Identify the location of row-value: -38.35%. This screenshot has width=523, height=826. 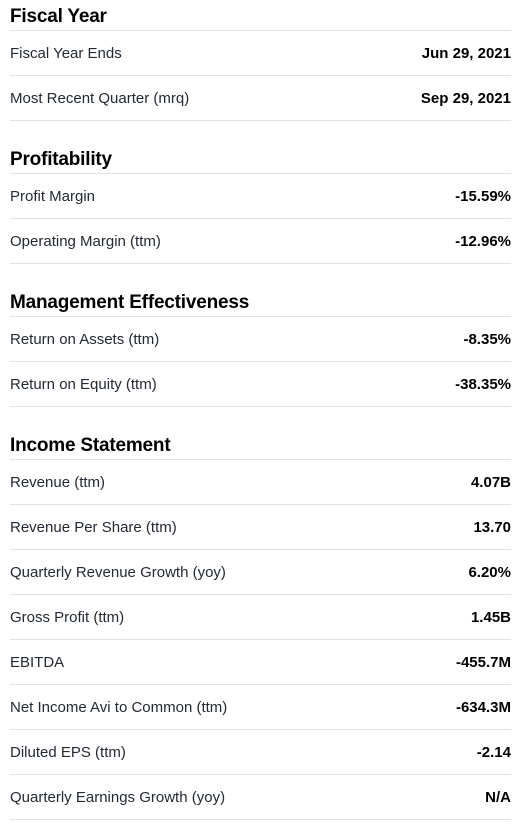
(483, 384).